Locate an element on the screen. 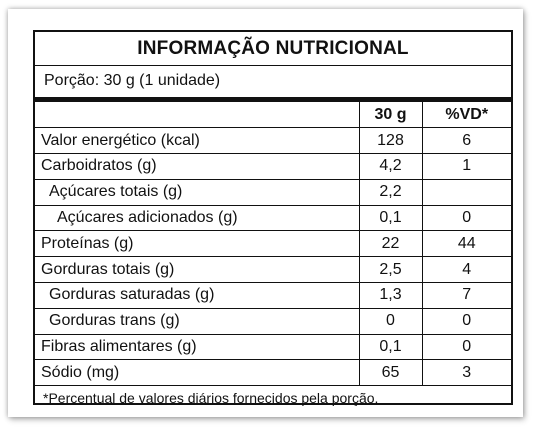  portion-size: Porção: 30 g (1 unidade) is located at coordinates (273, 84).